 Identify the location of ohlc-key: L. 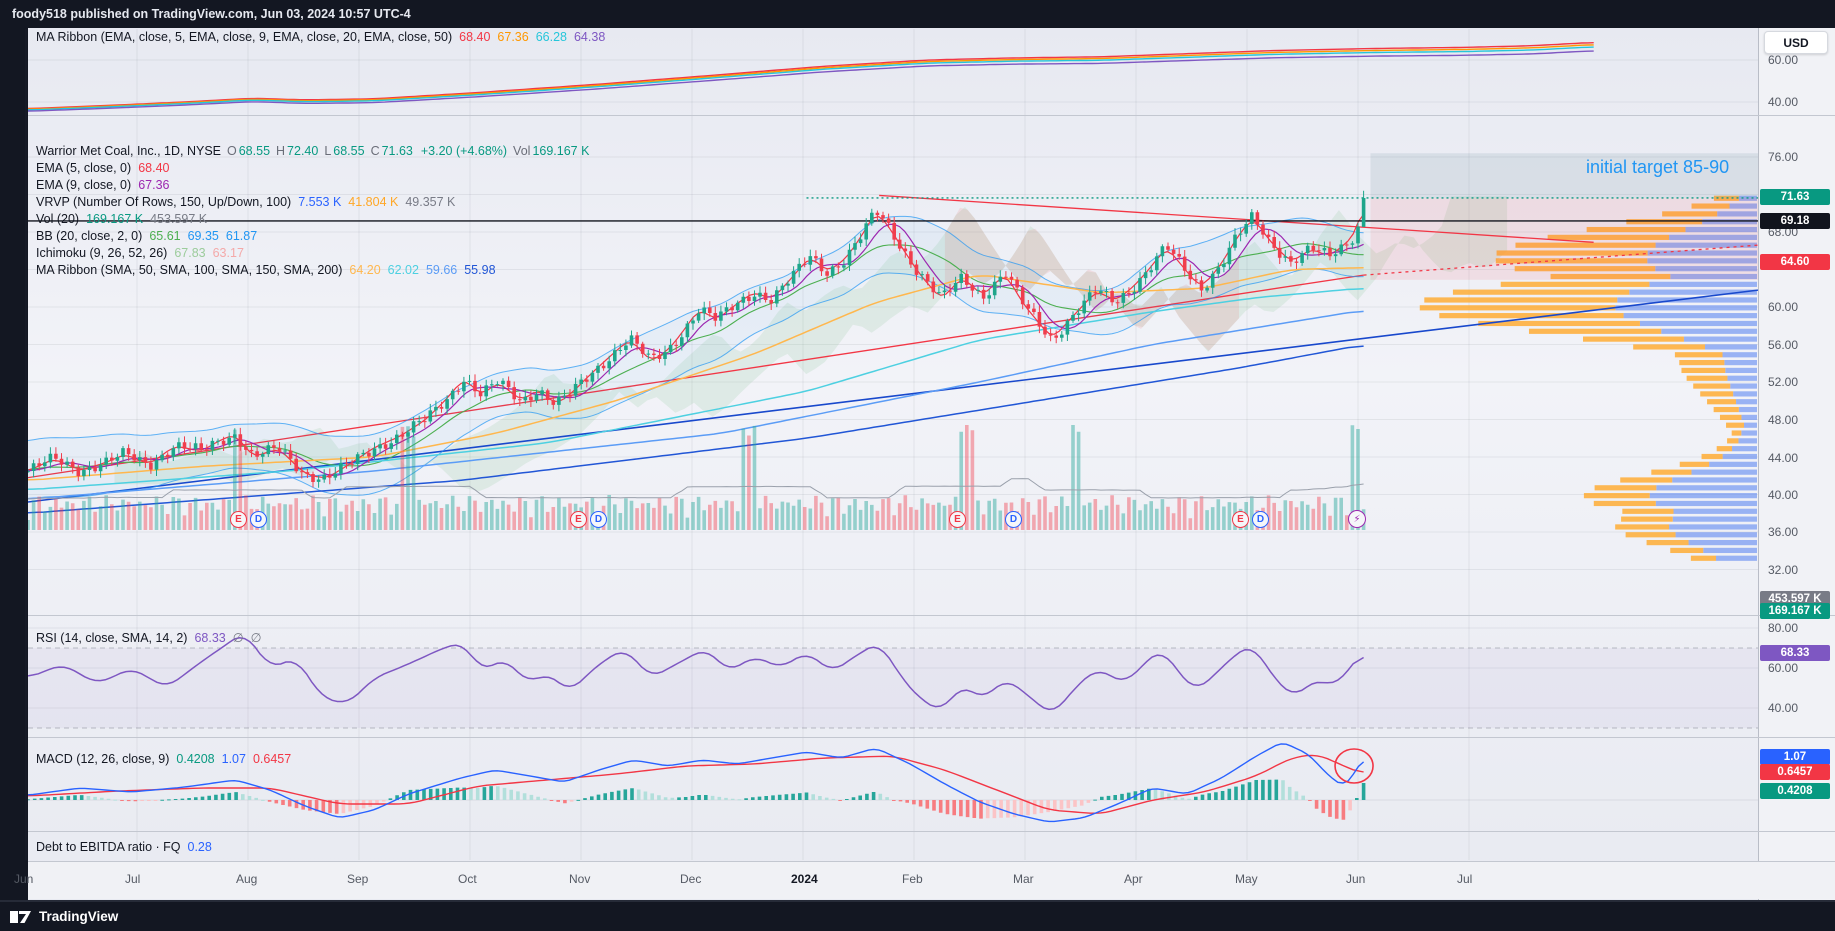
(328, 150).